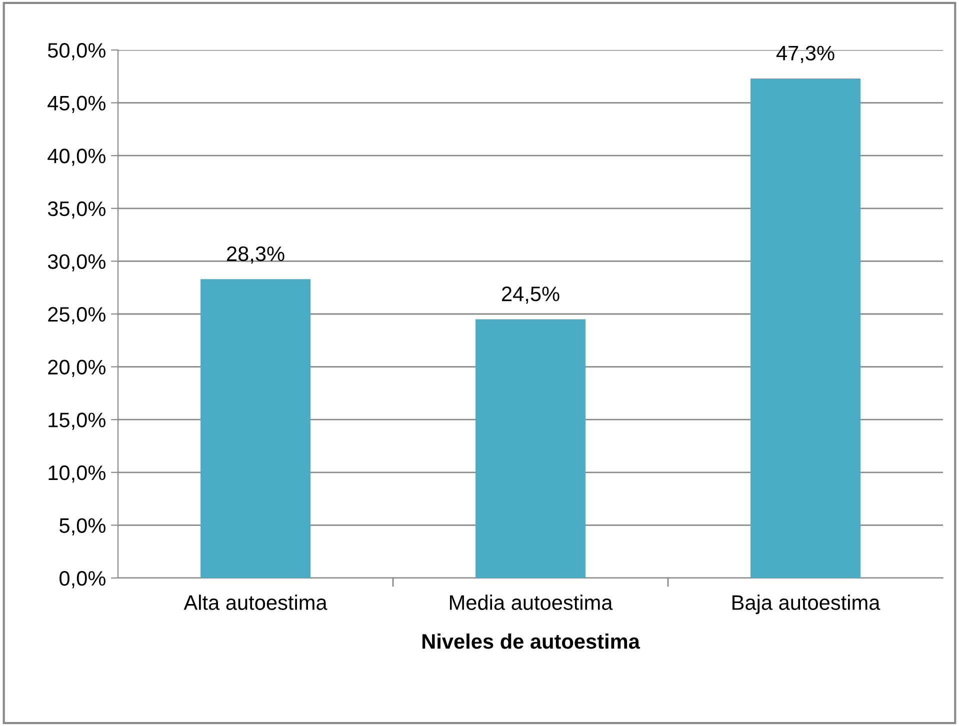  What do you see at coordinates (531, 641) in the screenshot?
I see `x-axis-title: Niveles de autoestima` at bounding box center [531, 641].